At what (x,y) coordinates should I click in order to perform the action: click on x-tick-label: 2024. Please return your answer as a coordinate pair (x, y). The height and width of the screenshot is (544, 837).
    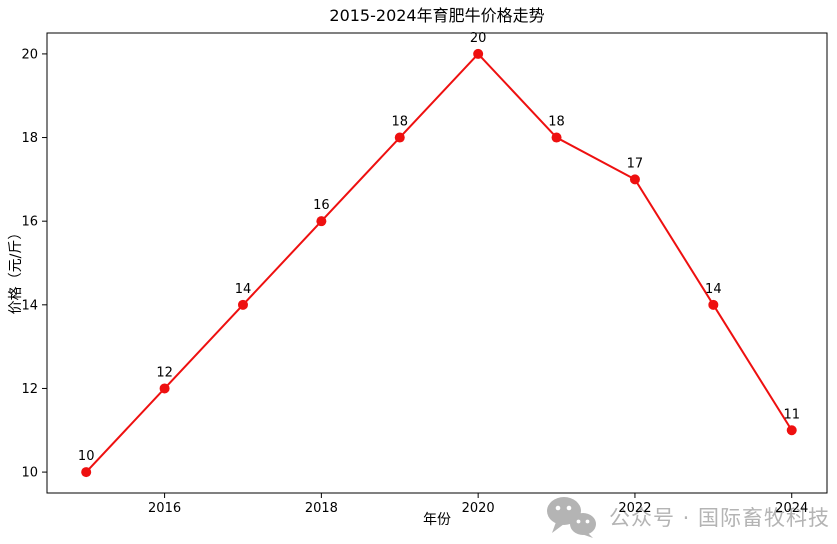
    Looking at the image, I should click on (791, 508).